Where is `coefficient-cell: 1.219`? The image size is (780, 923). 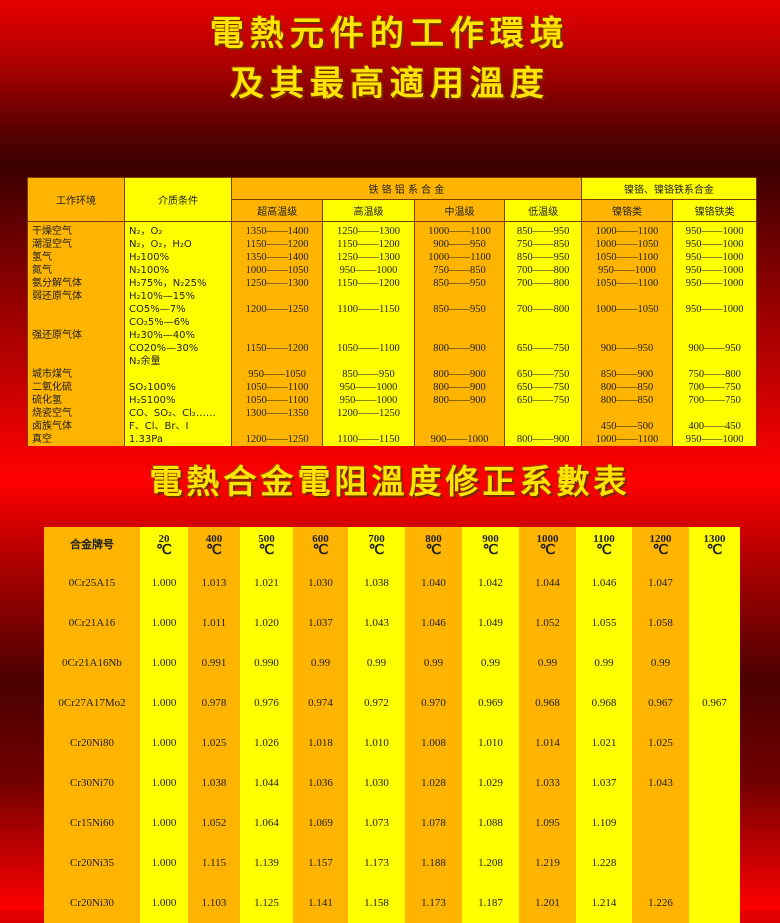
coefficient-cell: 1.219 is located at coordinates (547, 863).